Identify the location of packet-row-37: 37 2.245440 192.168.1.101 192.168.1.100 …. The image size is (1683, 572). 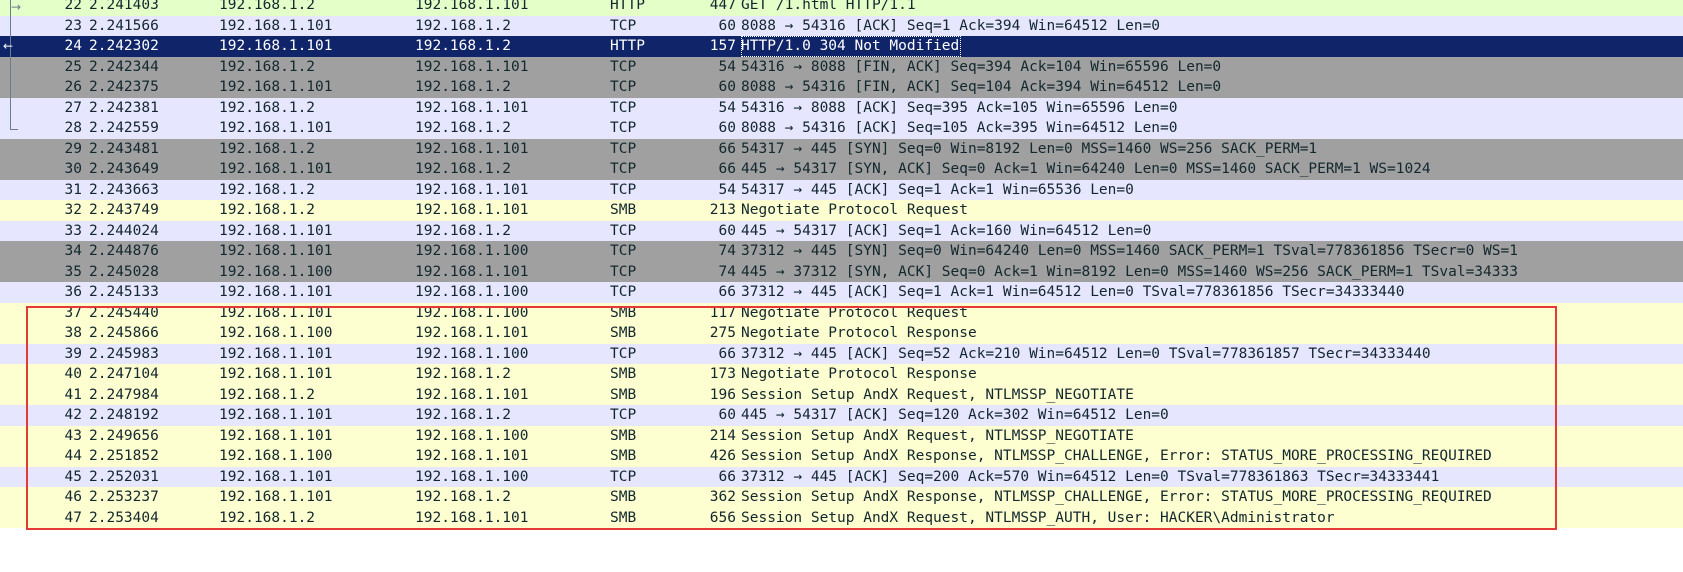
(841, 312).